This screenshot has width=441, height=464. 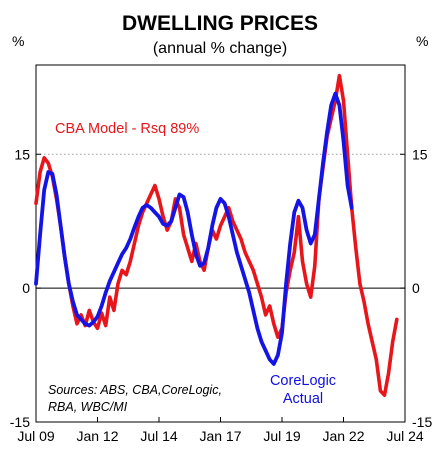 What do you see at coordinates (405, 436) in the screenshot?
I see `x-tick-label: Jul 24` at bounding box center [405, 436].